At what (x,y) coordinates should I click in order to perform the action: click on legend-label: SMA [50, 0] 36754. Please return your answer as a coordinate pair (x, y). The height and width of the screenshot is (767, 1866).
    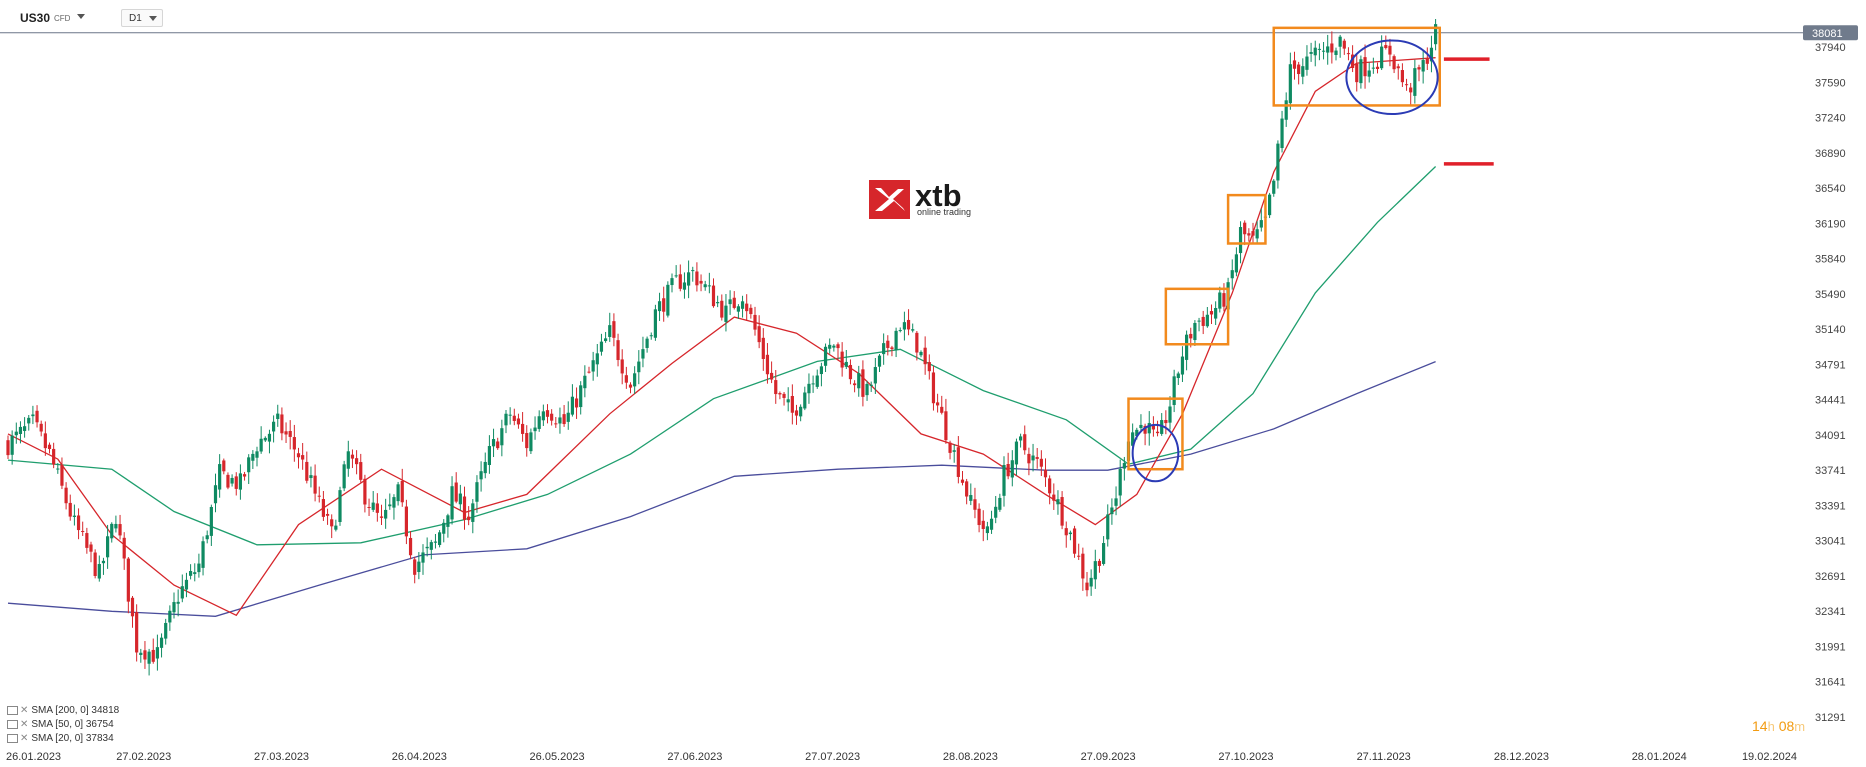
    Looking at the image, I should click on (72, 724).